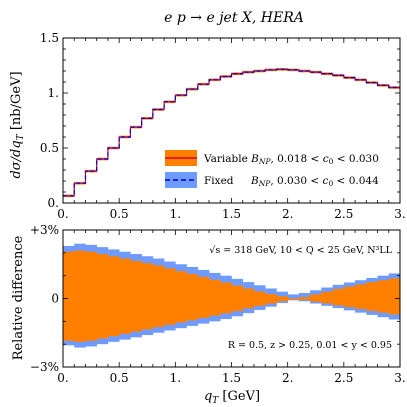 The height and width of the screenshot is (407, 407). I want to click on top-ylabel-text: dσ/dqT [nb/GeV], so click(17, 124).